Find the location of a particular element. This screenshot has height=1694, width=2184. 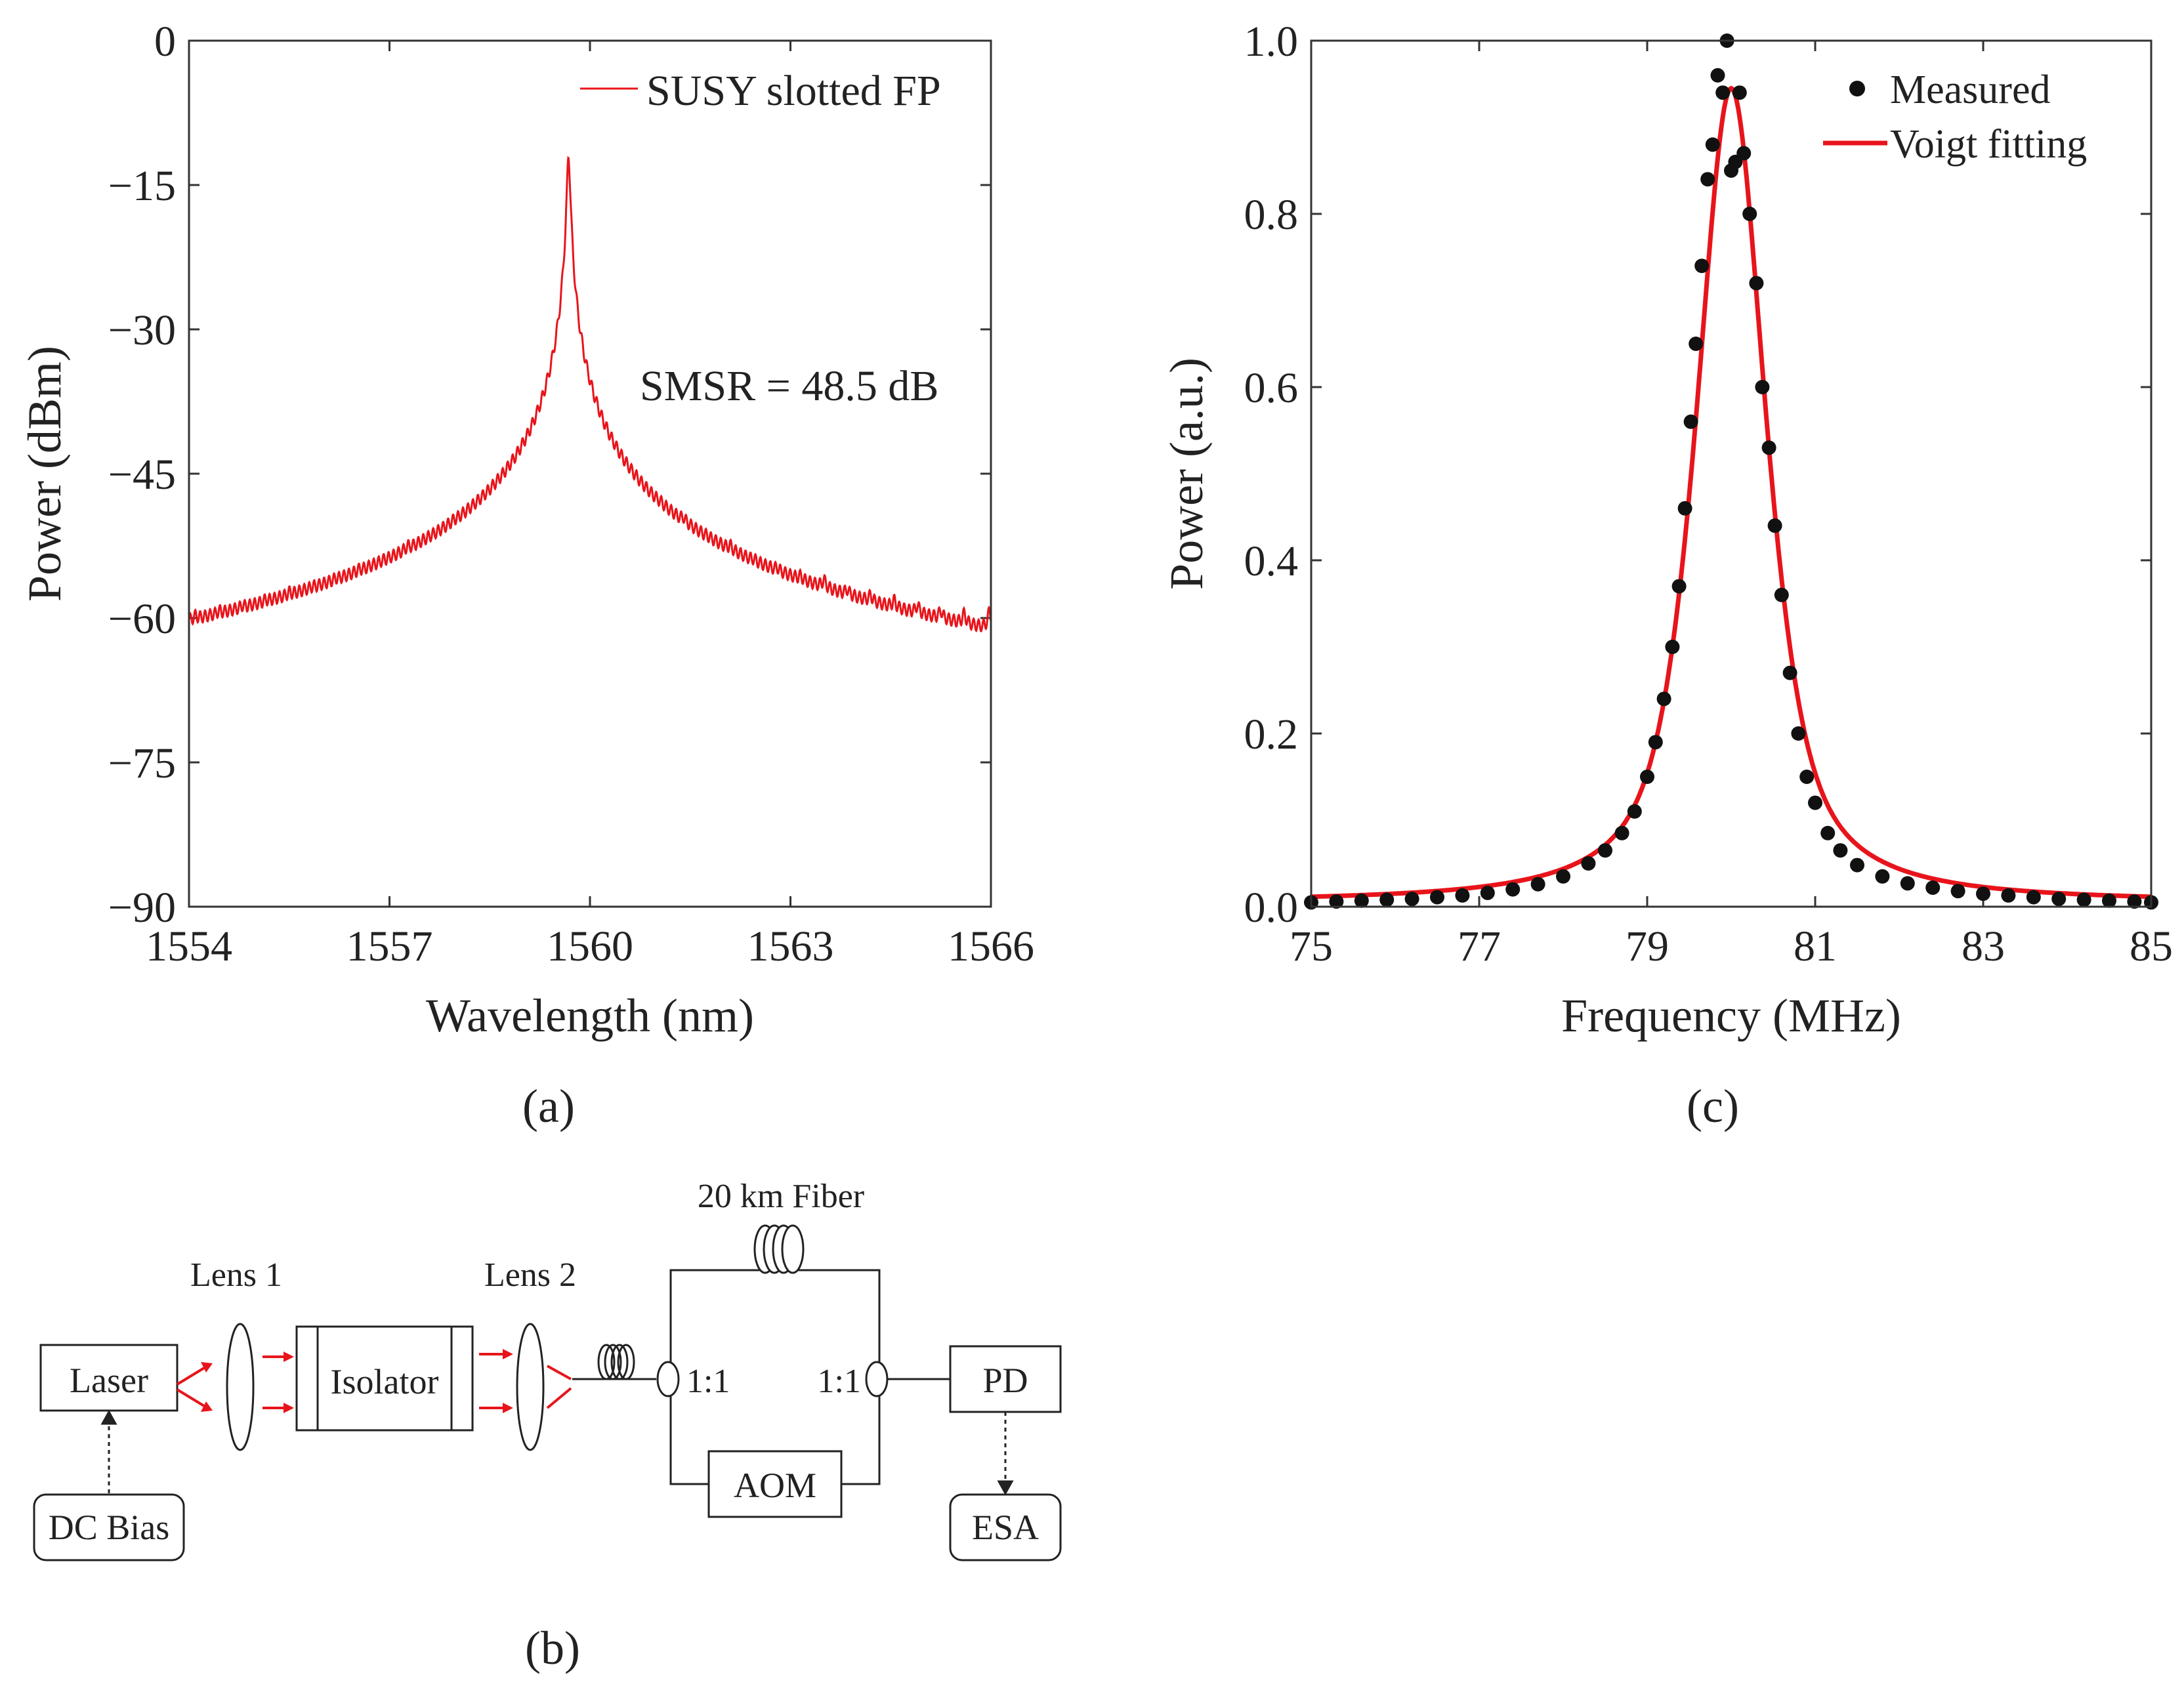

aom-label: AOM is located at coordinates (775, 1486).